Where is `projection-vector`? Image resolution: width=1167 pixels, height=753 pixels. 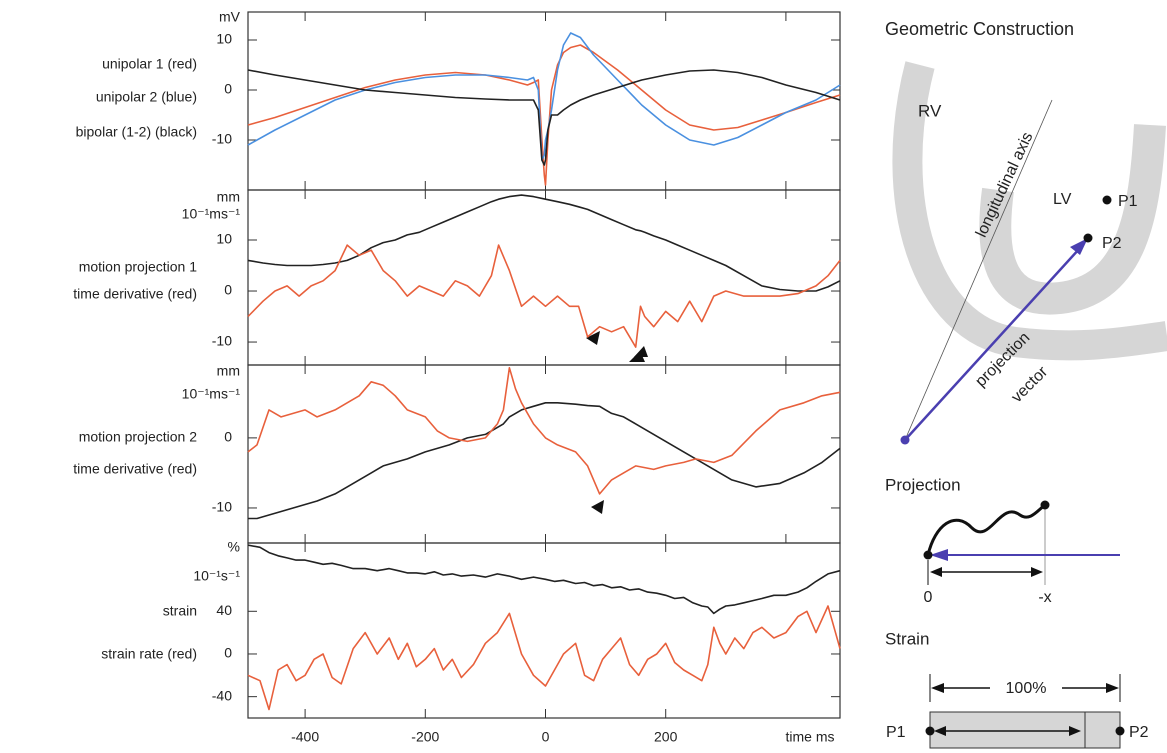
projection-vector is located at coordinates (992, 344).